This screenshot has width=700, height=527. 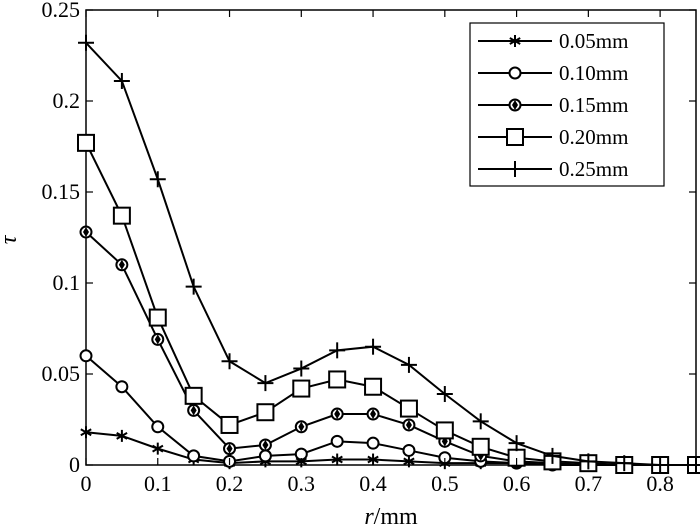 What do you see at coordinates (61, 191) in the screenshot?
I see `y-tick-label: 0.15` at bounding box center [61, 191].